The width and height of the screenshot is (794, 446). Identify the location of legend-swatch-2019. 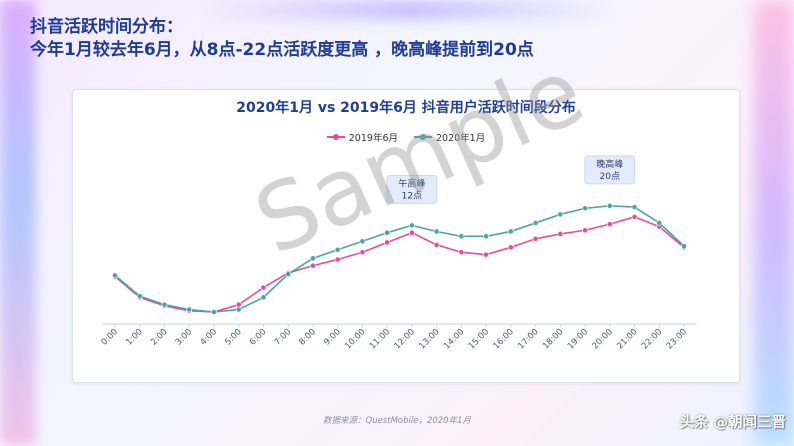
(335, 137).